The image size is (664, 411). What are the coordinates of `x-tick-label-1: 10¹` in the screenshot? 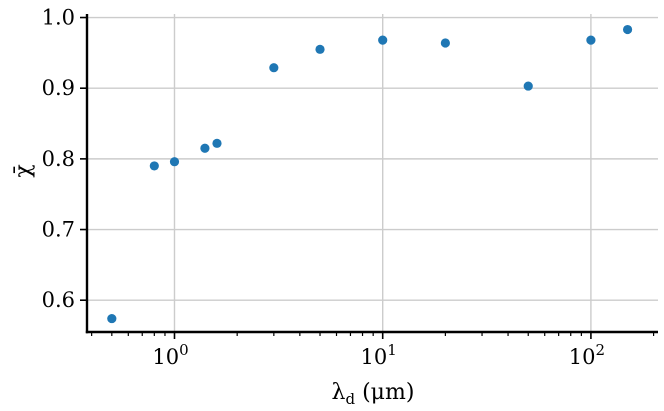 It's located at (379, 355).